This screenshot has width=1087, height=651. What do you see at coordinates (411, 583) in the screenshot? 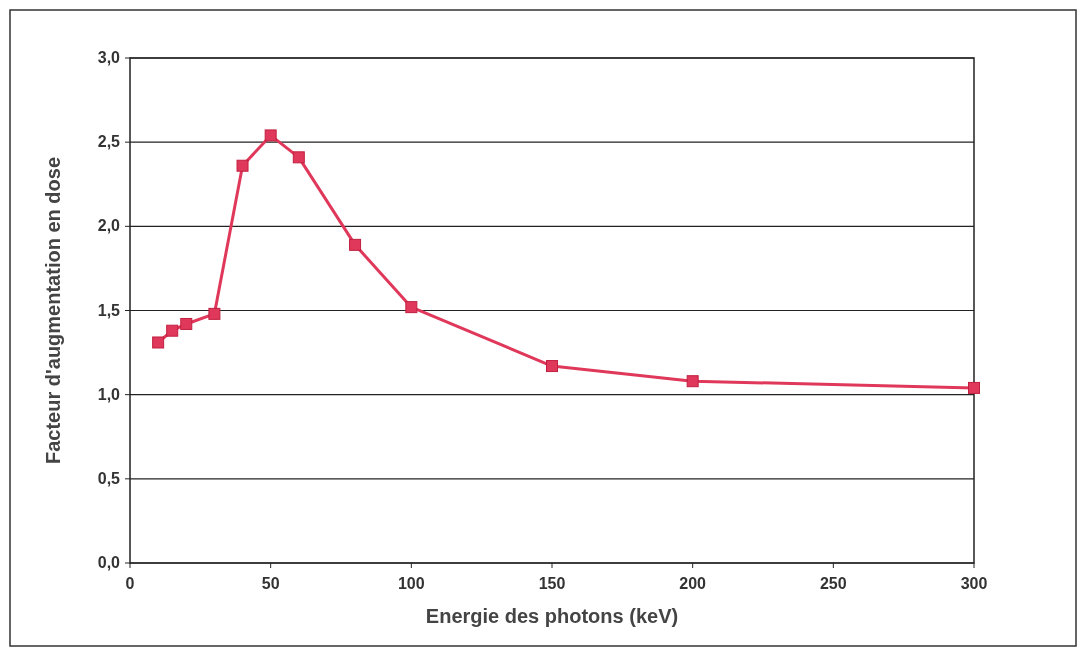
I see `x-tick-label: 100` at bounding box center [411, 583].